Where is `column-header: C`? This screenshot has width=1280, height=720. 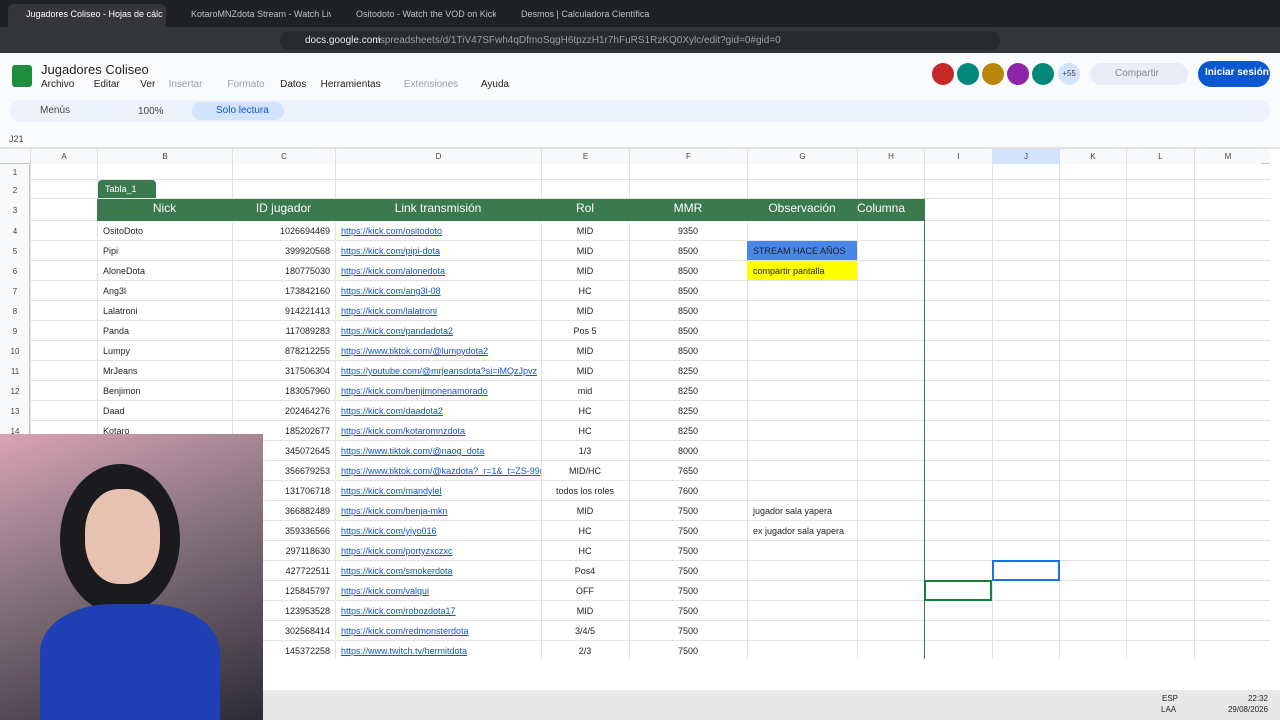
column-header: C is located at coordinates (283, 156).